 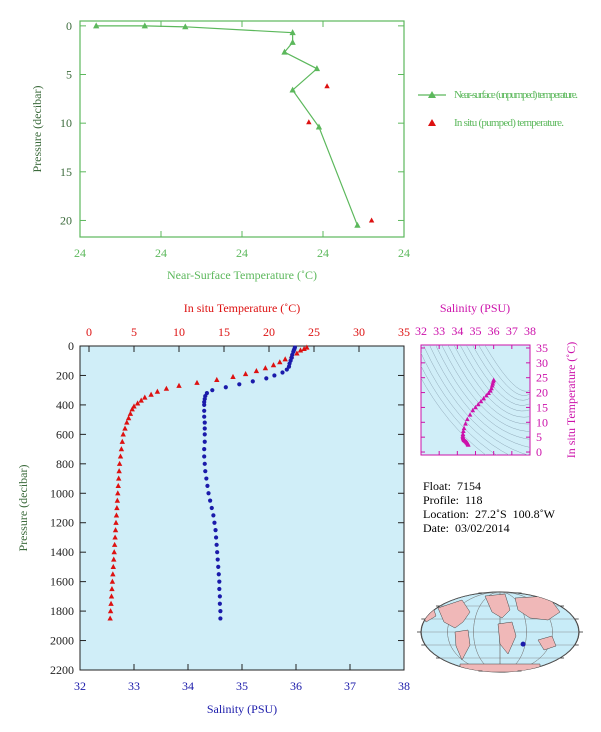 What do you see at coordinates (71, 346) in the screenshot?
I see `pres-tick-label: 0` at bounding box center [71, 346].